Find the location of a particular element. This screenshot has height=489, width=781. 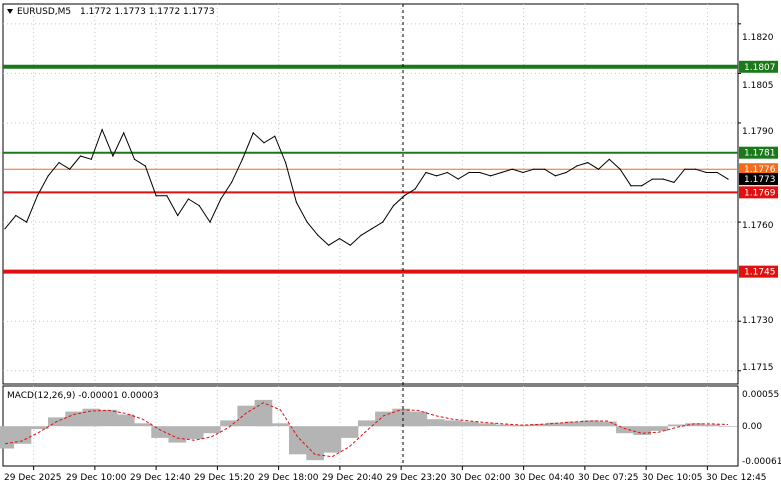

macd-axis-label: 0.00 is located at coordinates (752, 427).